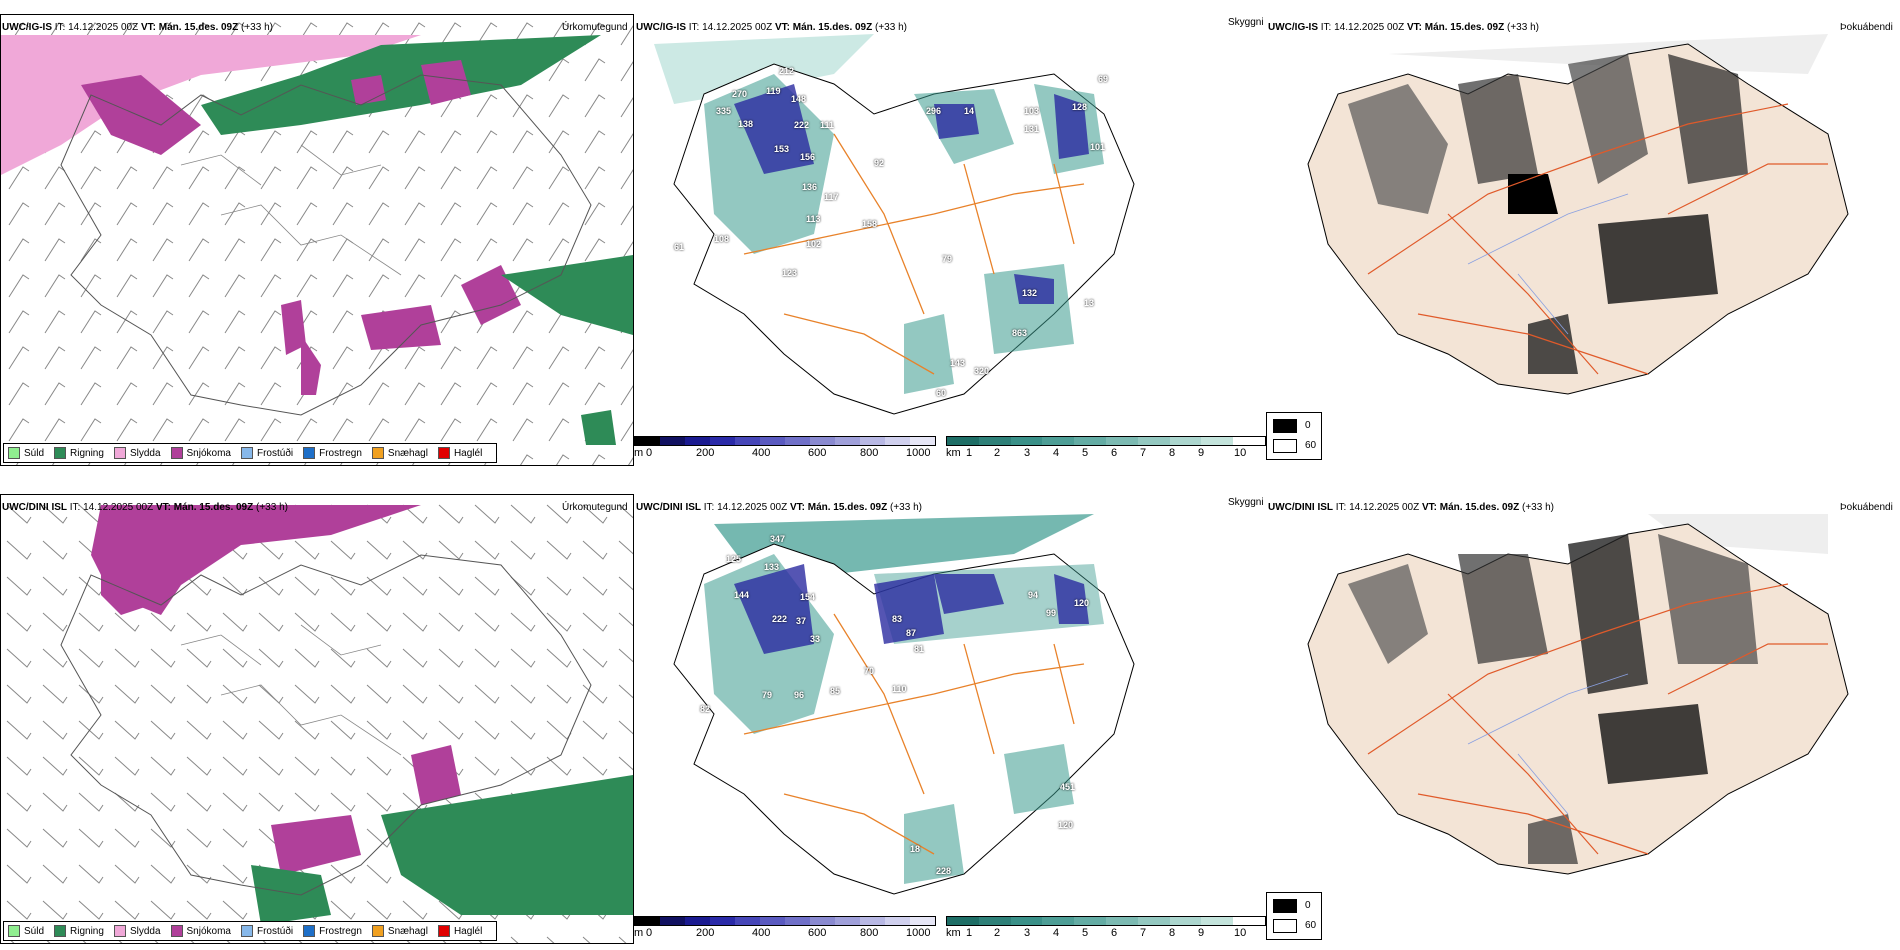  I want to click on value-label: 119, so click(773, 91).